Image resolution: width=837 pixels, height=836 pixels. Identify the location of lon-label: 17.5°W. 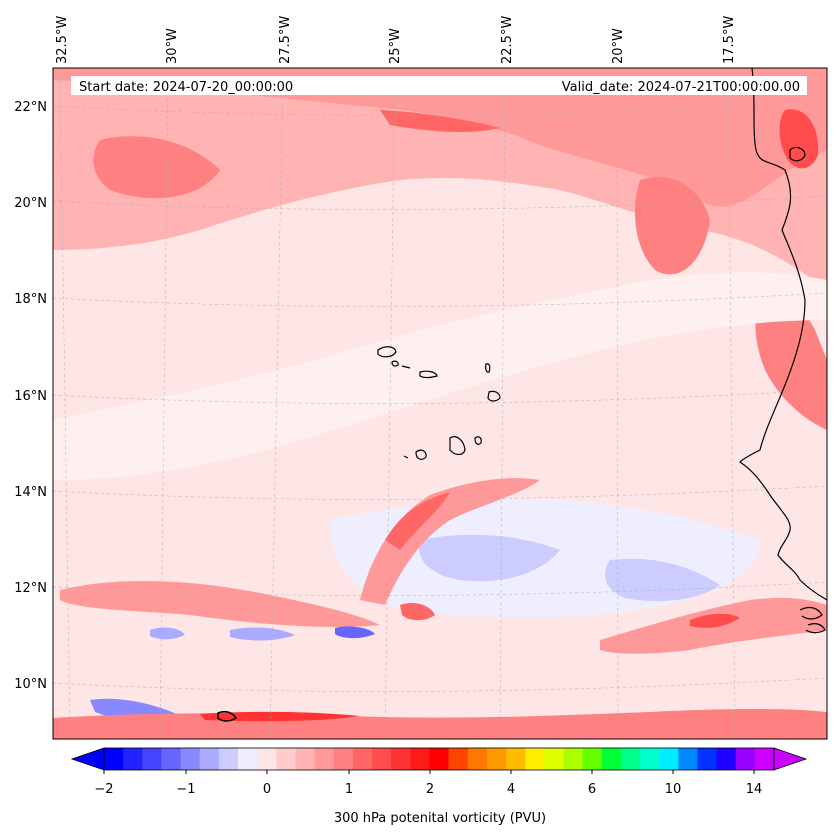
(729, 40).